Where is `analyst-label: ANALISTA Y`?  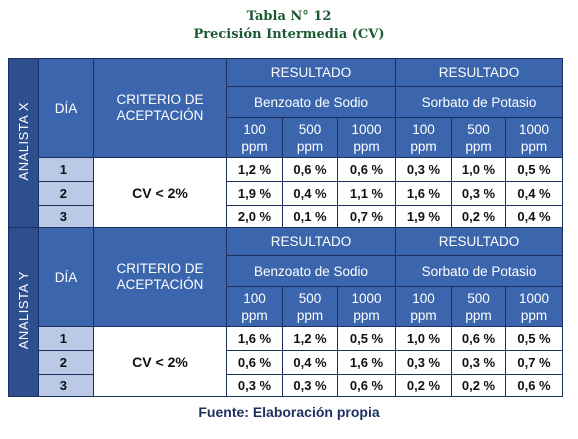
analyst-label: ANALISTA Y is located at coordinates (23, 312).